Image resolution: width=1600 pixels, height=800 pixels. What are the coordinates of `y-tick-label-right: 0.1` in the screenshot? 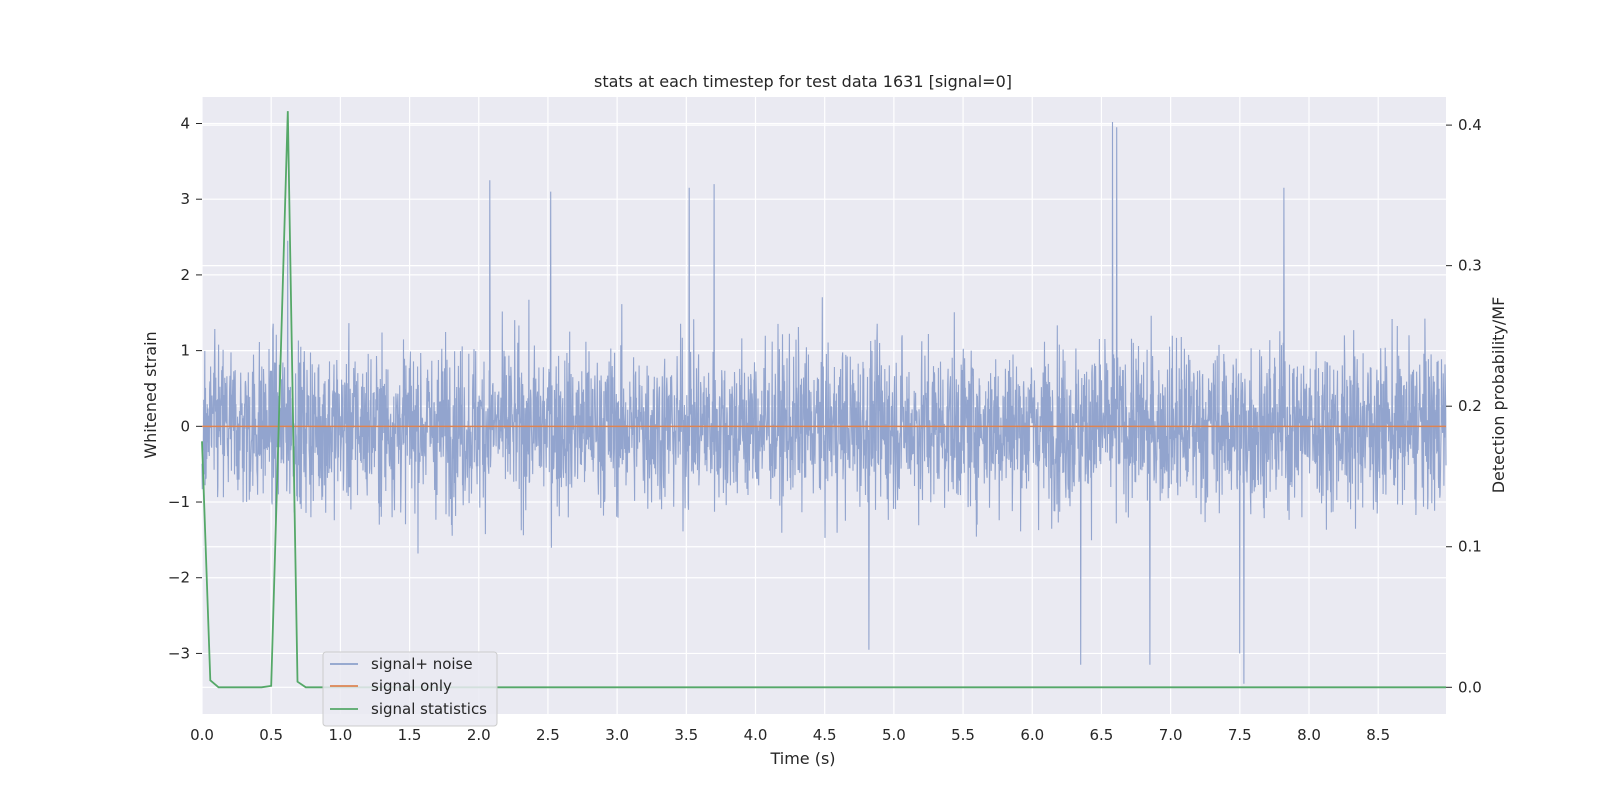 It's located at (1470, 547).